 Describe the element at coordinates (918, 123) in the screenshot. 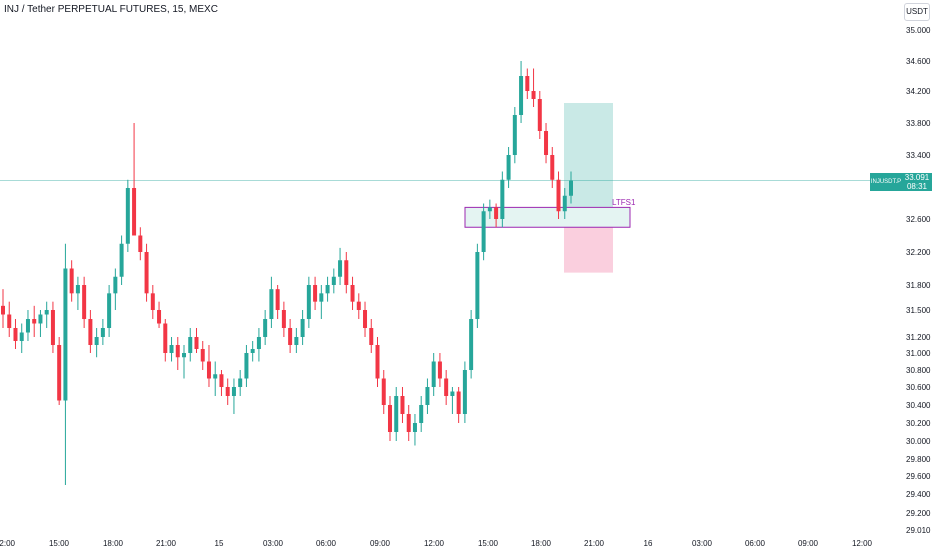

I see `y-tick-label: 33.800` at that location.